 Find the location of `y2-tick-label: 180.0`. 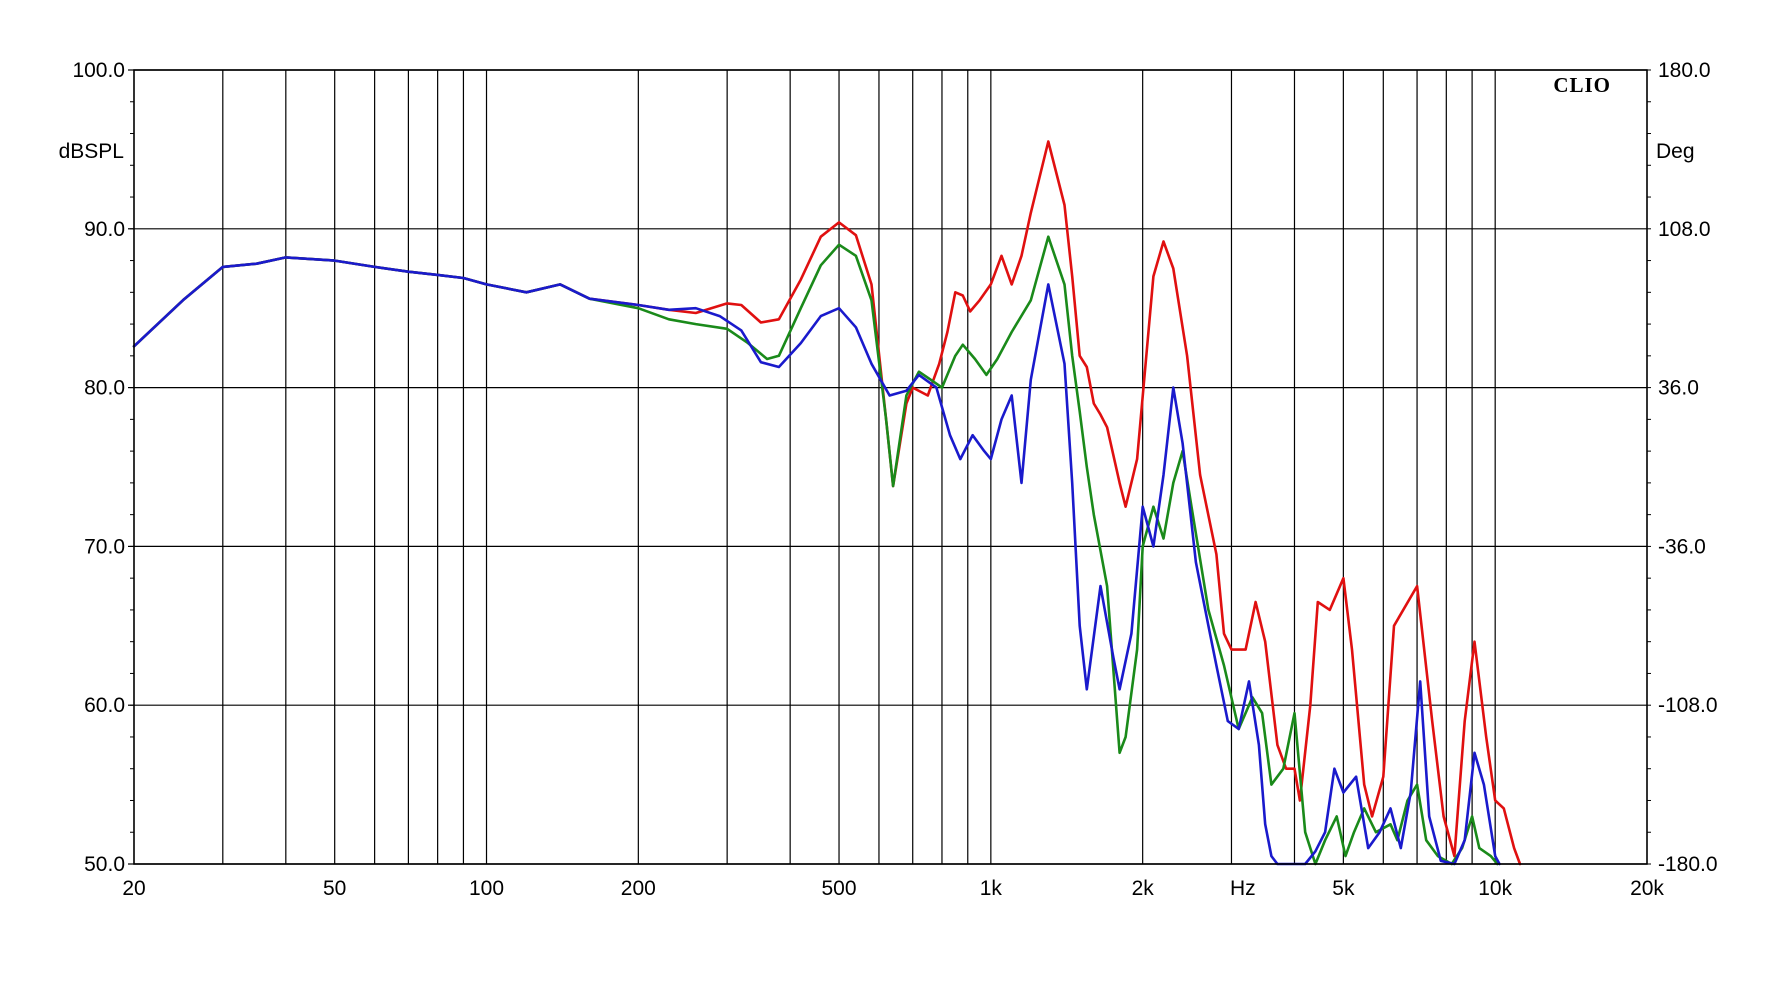

y2-tick-label: 180.0 is located at coordinates (1684, 70).